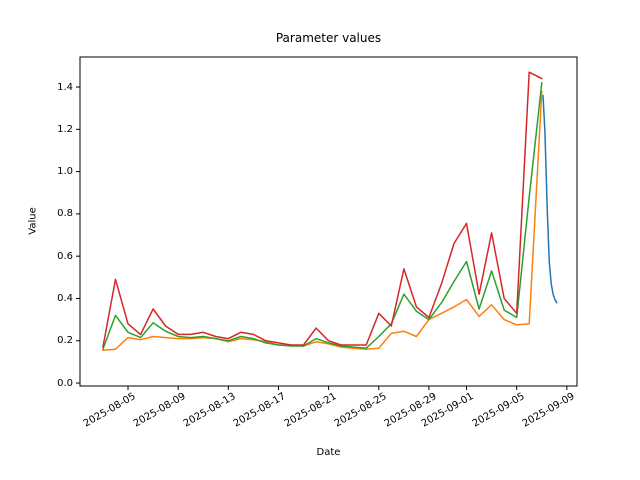 This screenshot has height=480, width=640. I want to click on y-tick-label: 0.0, so click(65, 383).